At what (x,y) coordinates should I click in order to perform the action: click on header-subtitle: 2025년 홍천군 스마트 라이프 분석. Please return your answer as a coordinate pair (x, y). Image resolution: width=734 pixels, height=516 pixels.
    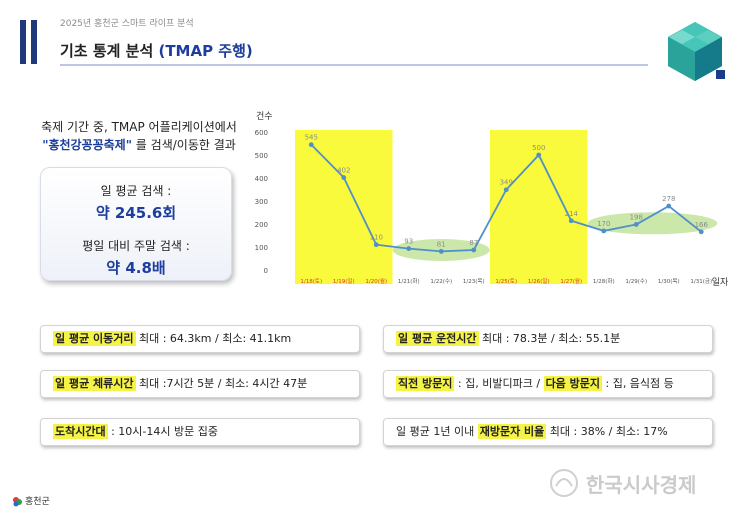
    Looking at the image, I should click on (127, 24).